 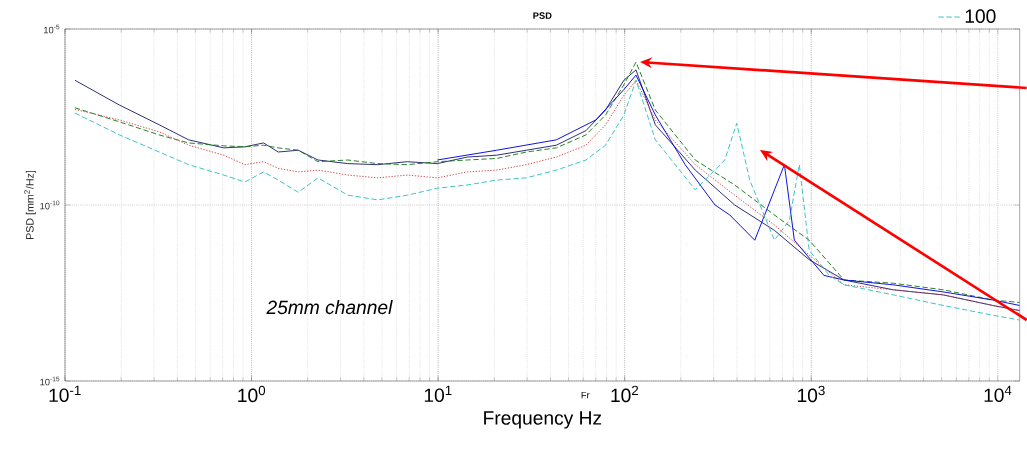 What do you see at coordinates (438, 394) in the screenshot?
I see `x-tick-label: 10$^{1}$` at bounding box center [438, 394].